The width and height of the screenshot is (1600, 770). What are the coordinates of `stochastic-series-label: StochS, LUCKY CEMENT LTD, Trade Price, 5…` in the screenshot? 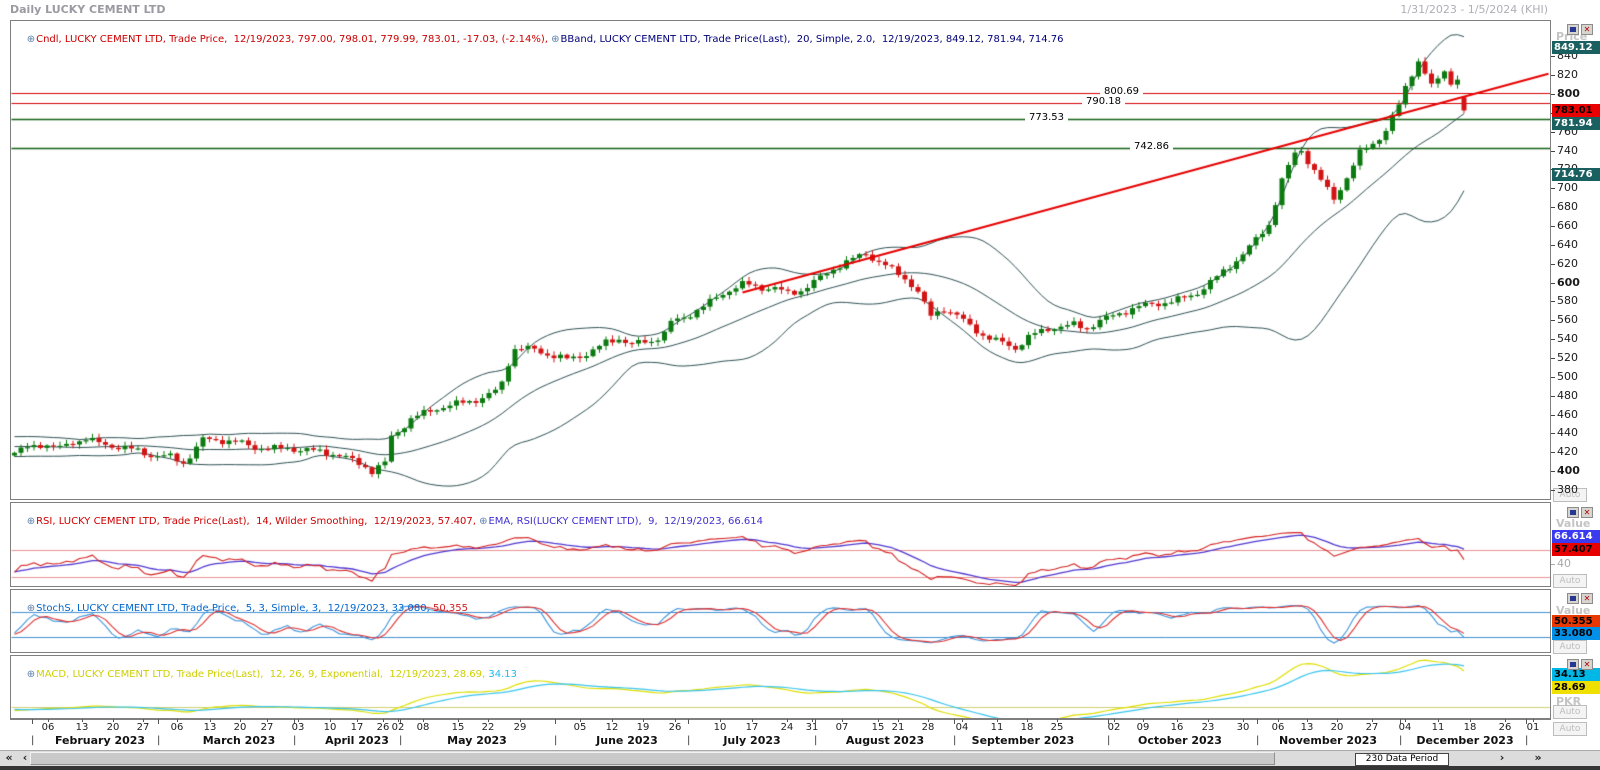 It's located at (234, 608).